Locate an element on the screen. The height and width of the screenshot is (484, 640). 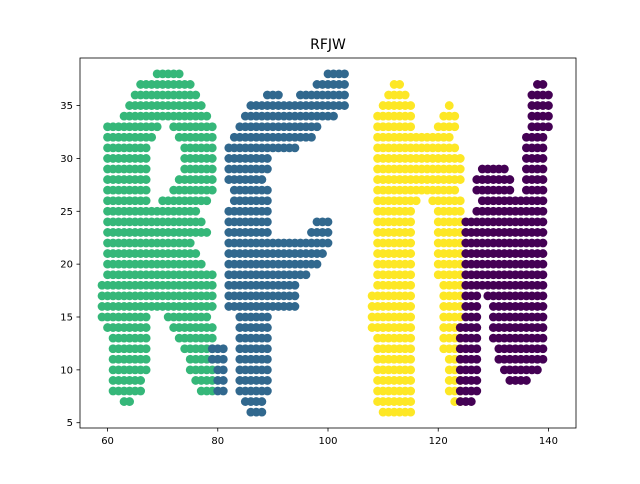
x-tick-label: 140 is located at coordinates (548, 441).